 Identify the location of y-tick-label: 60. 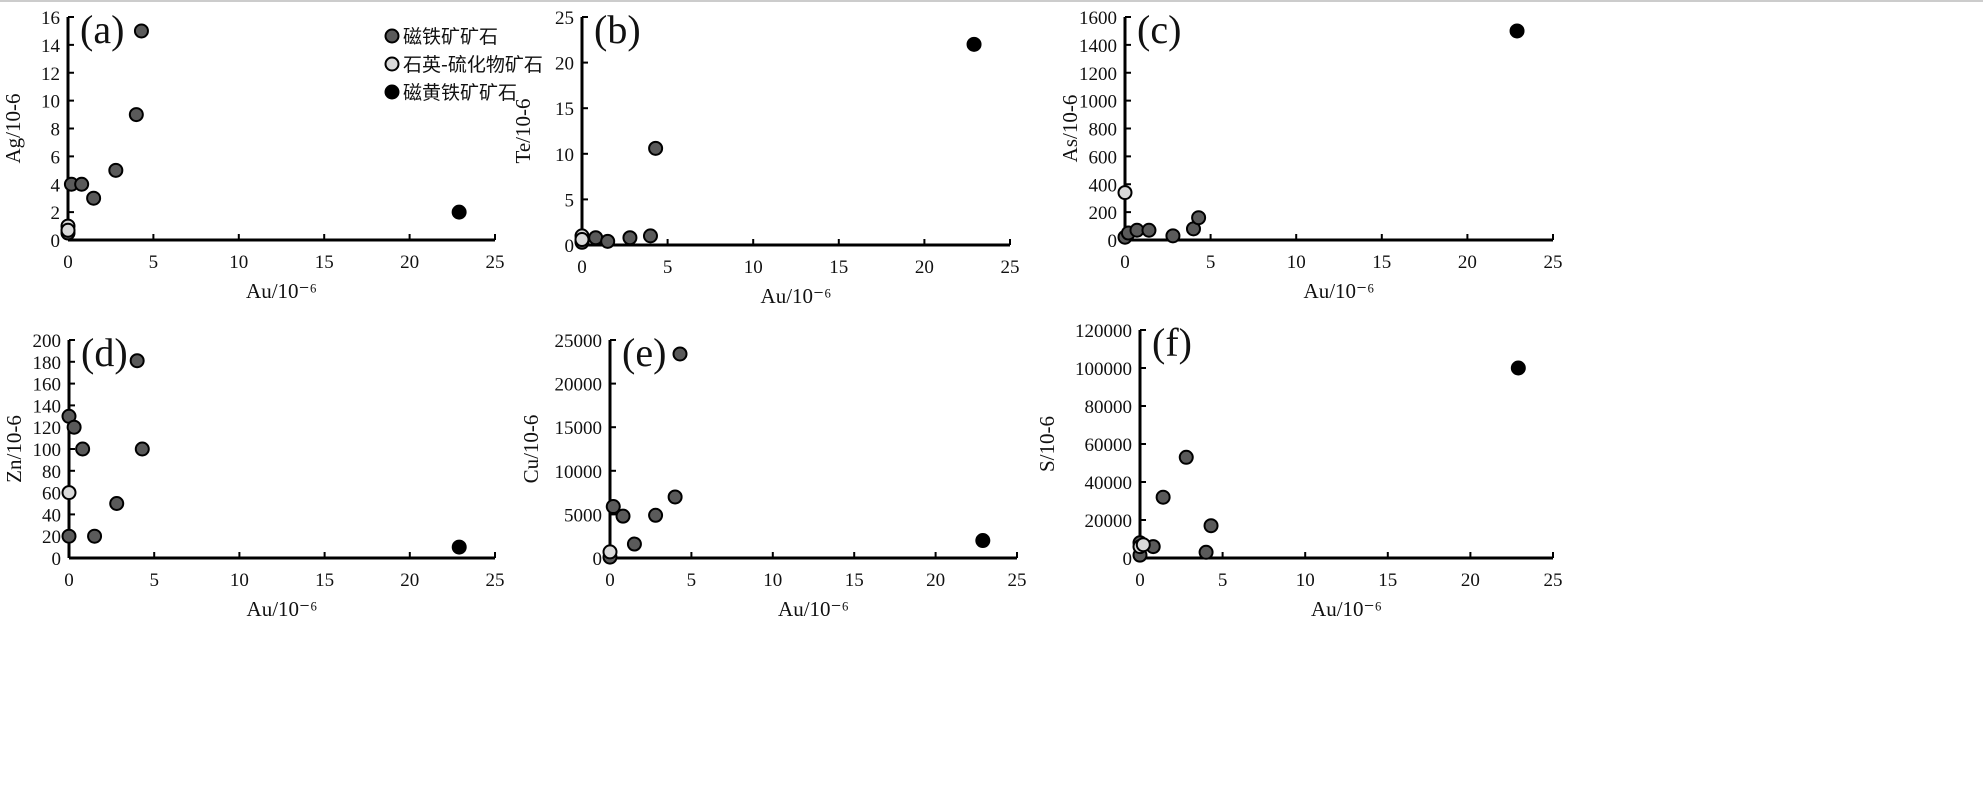
(51, 494).